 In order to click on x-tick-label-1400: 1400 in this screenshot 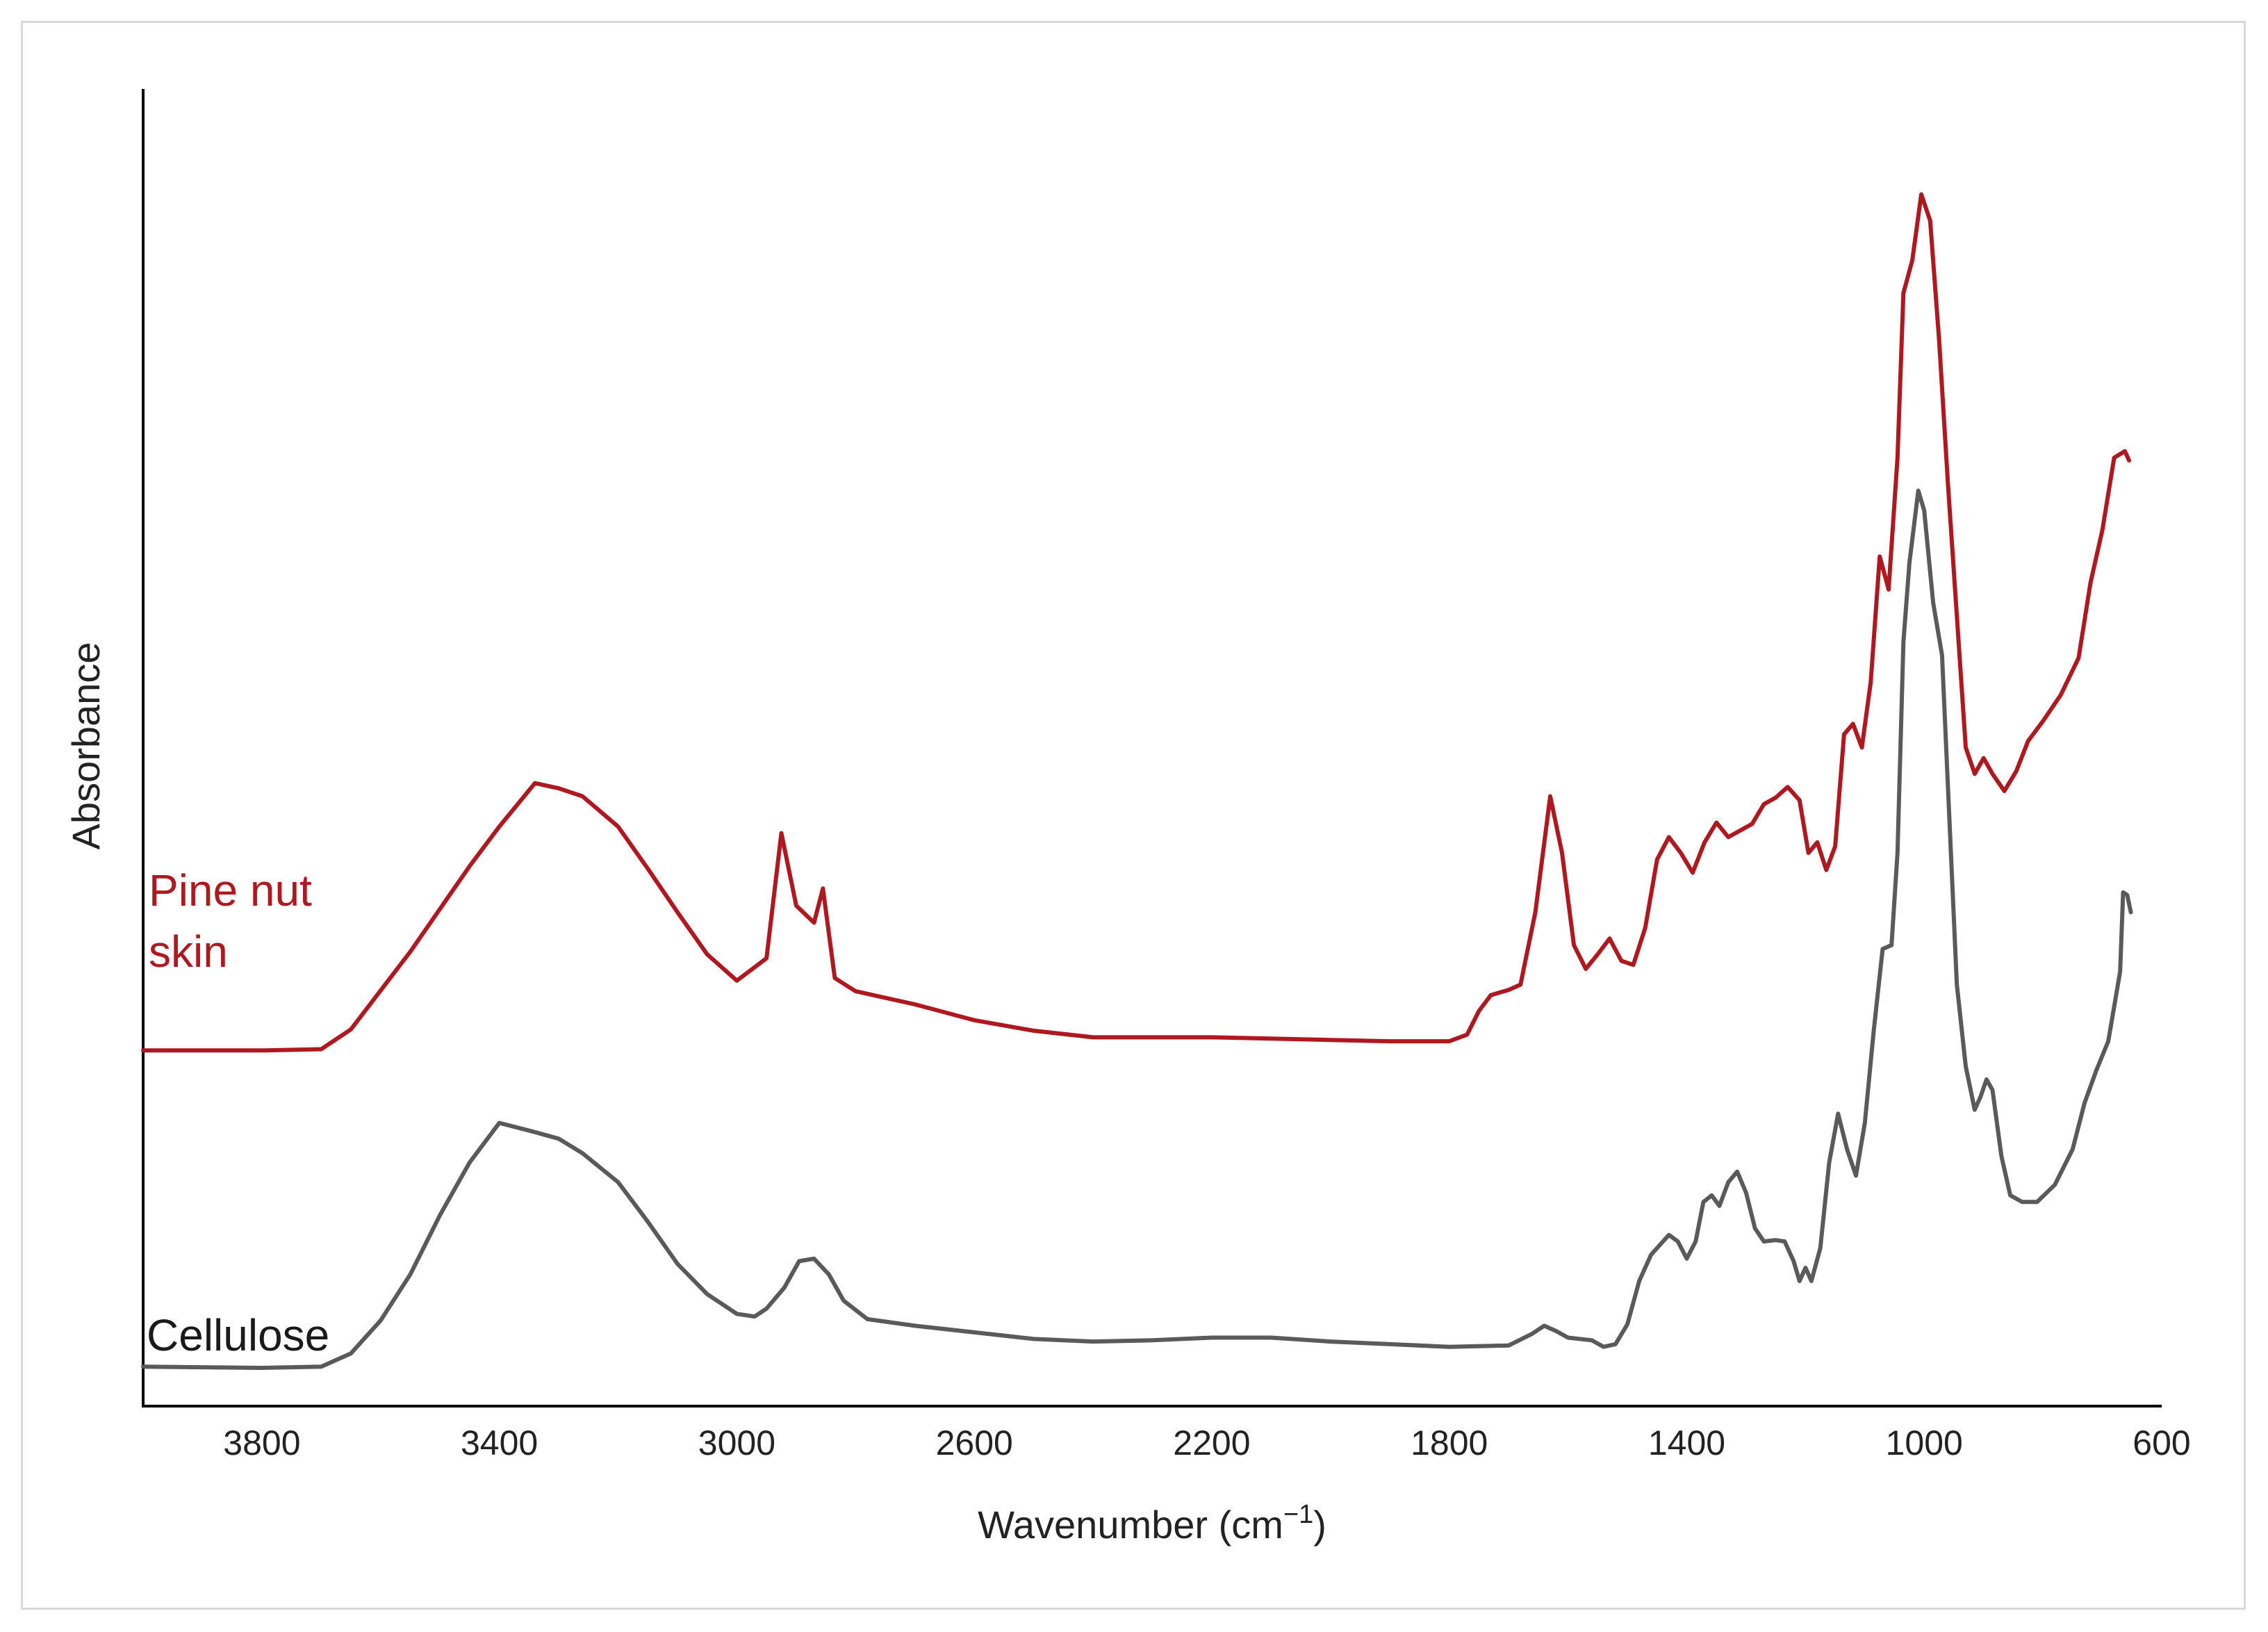, I will do `click(1686, 1442)`.